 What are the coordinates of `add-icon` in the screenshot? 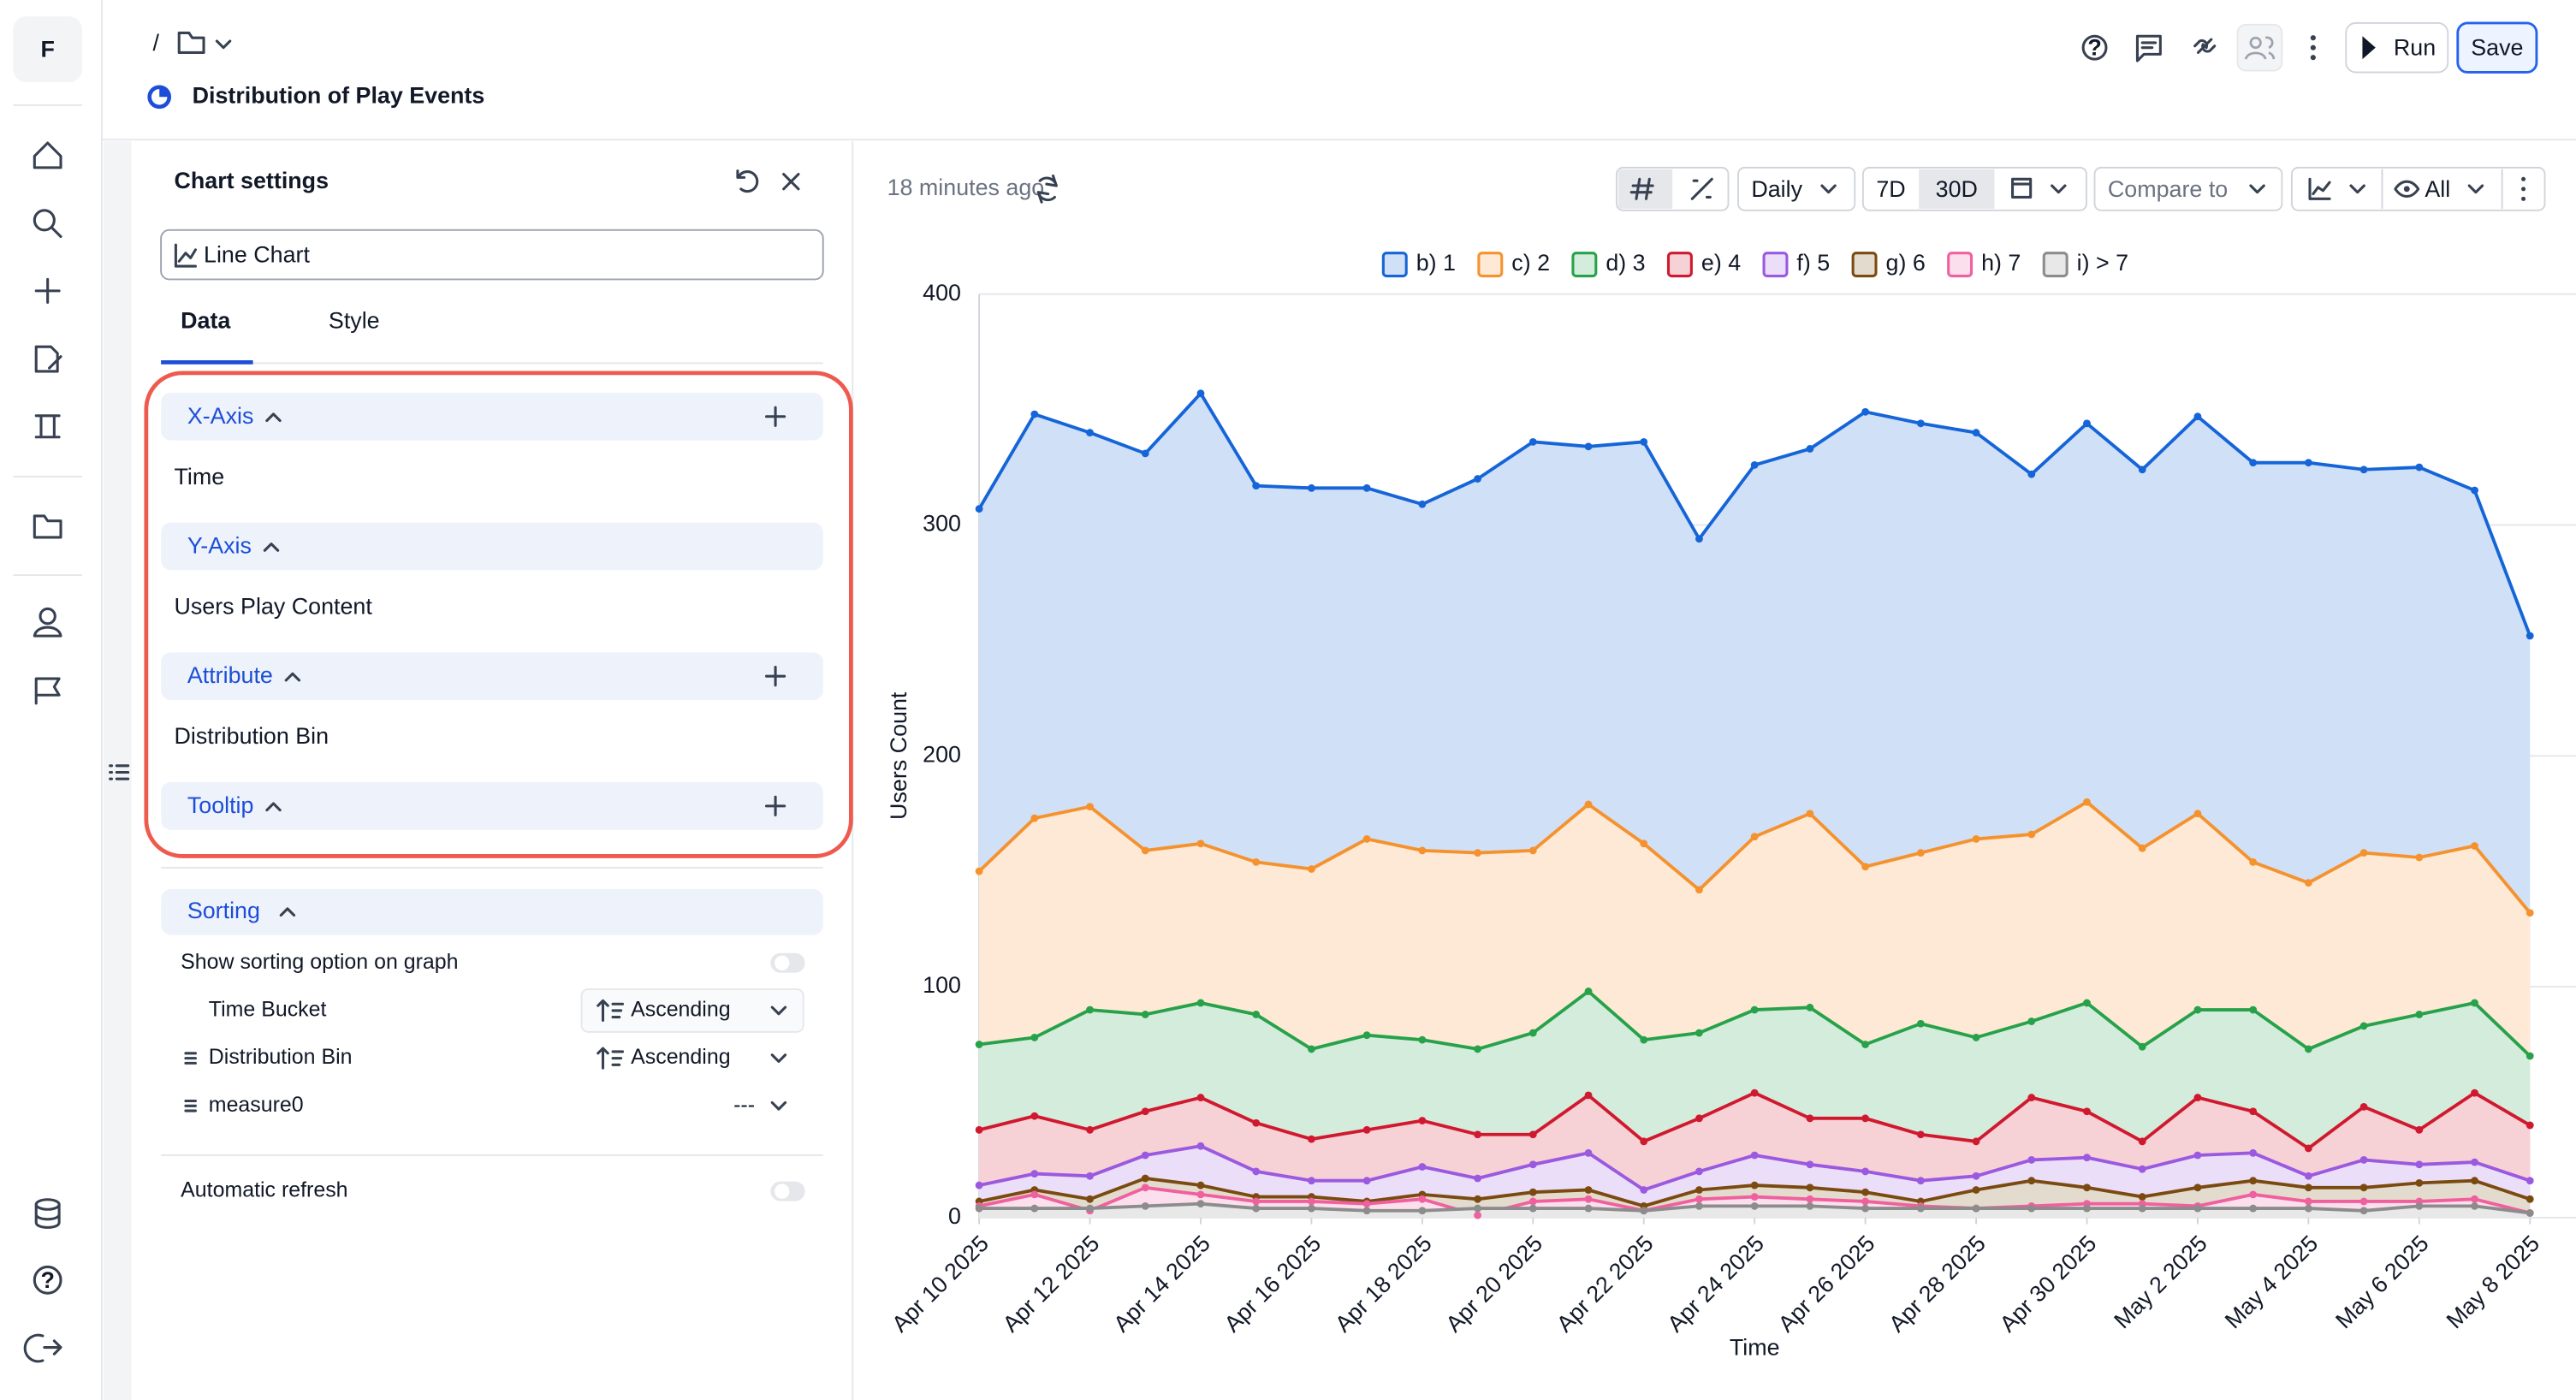 It's located at (47, 290).